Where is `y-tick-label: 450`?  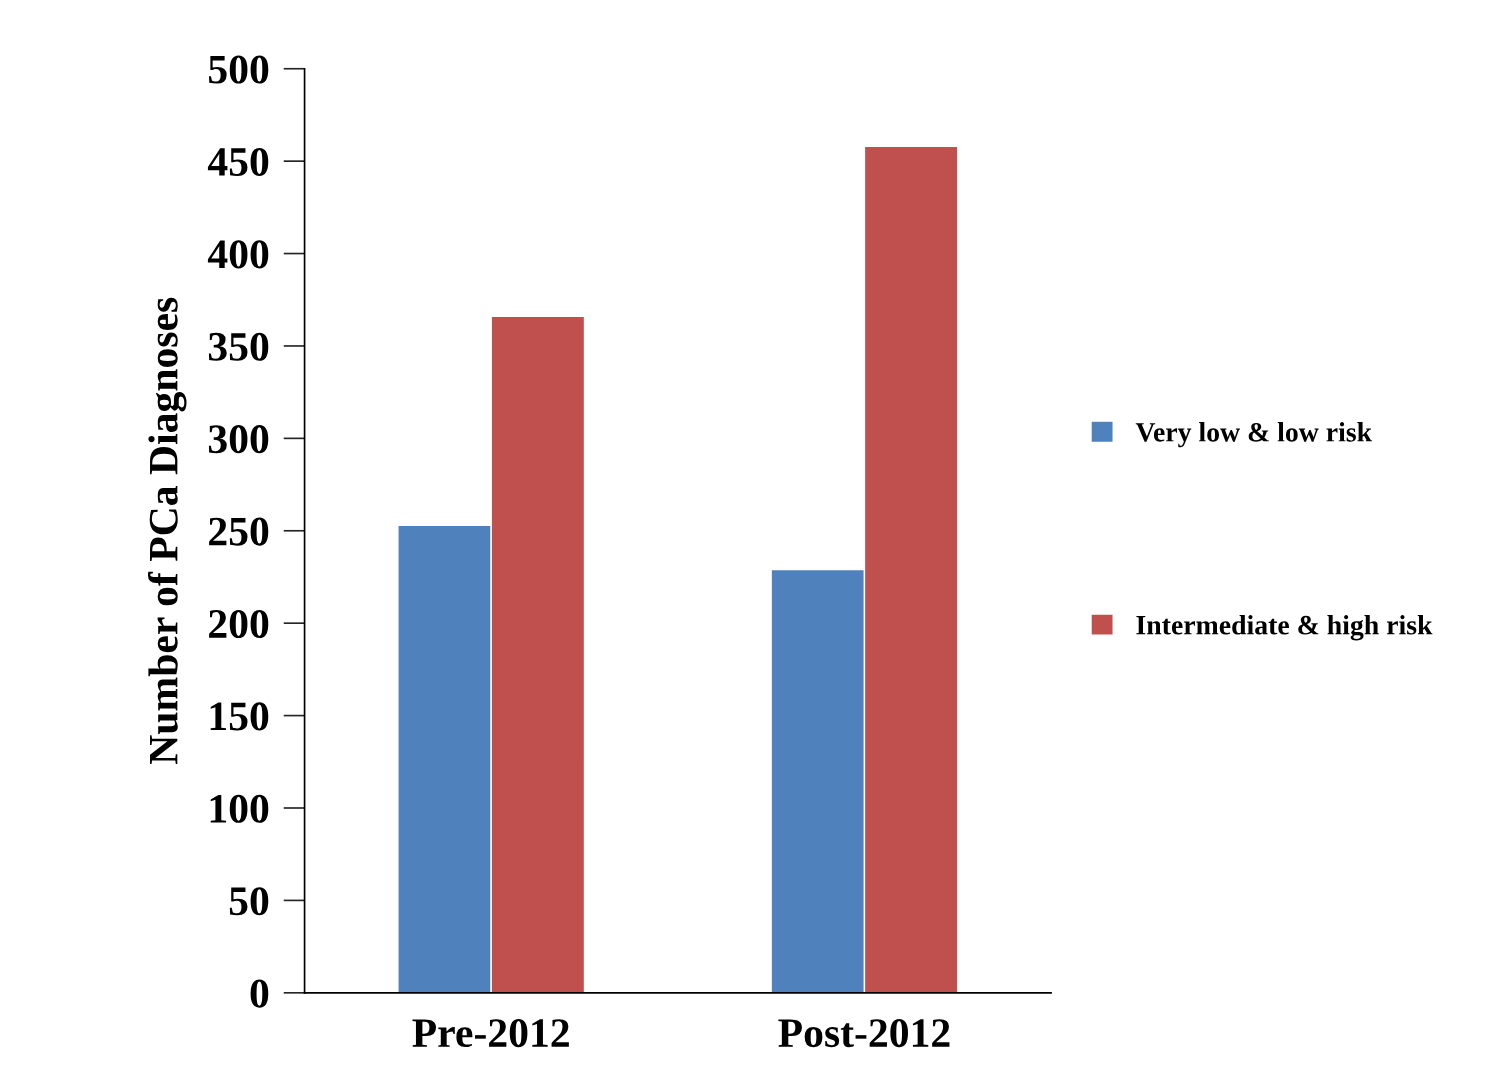
y-tick-label: 450 is located at coordinates (238, 162).